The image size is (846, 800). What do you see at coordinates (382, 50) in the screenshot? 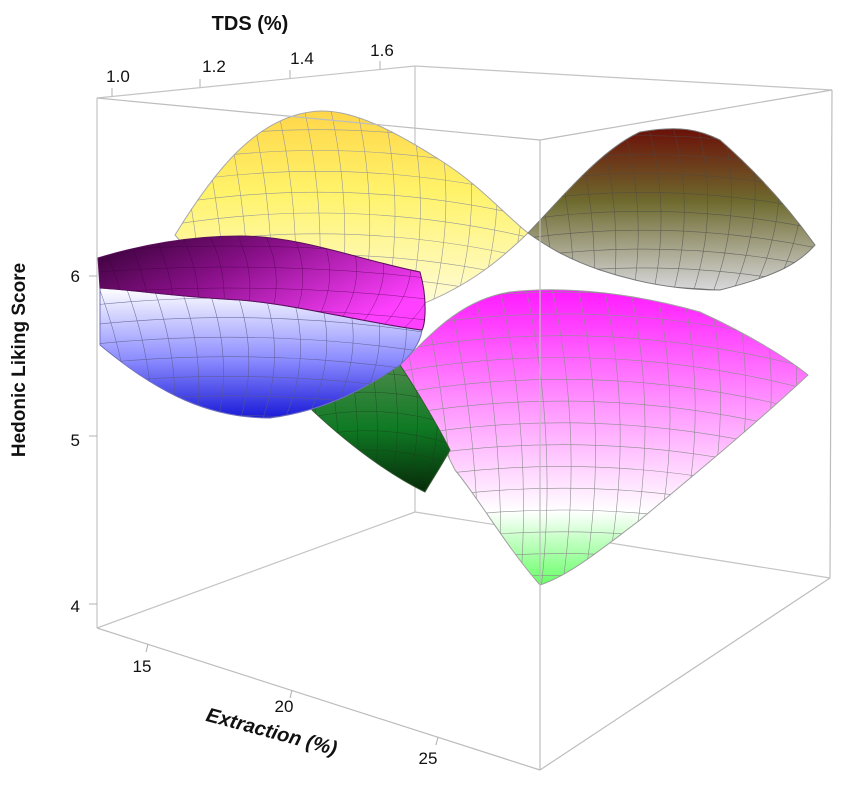
I see `tds-tick-label: 1.6` at bounding box center [382, 50].